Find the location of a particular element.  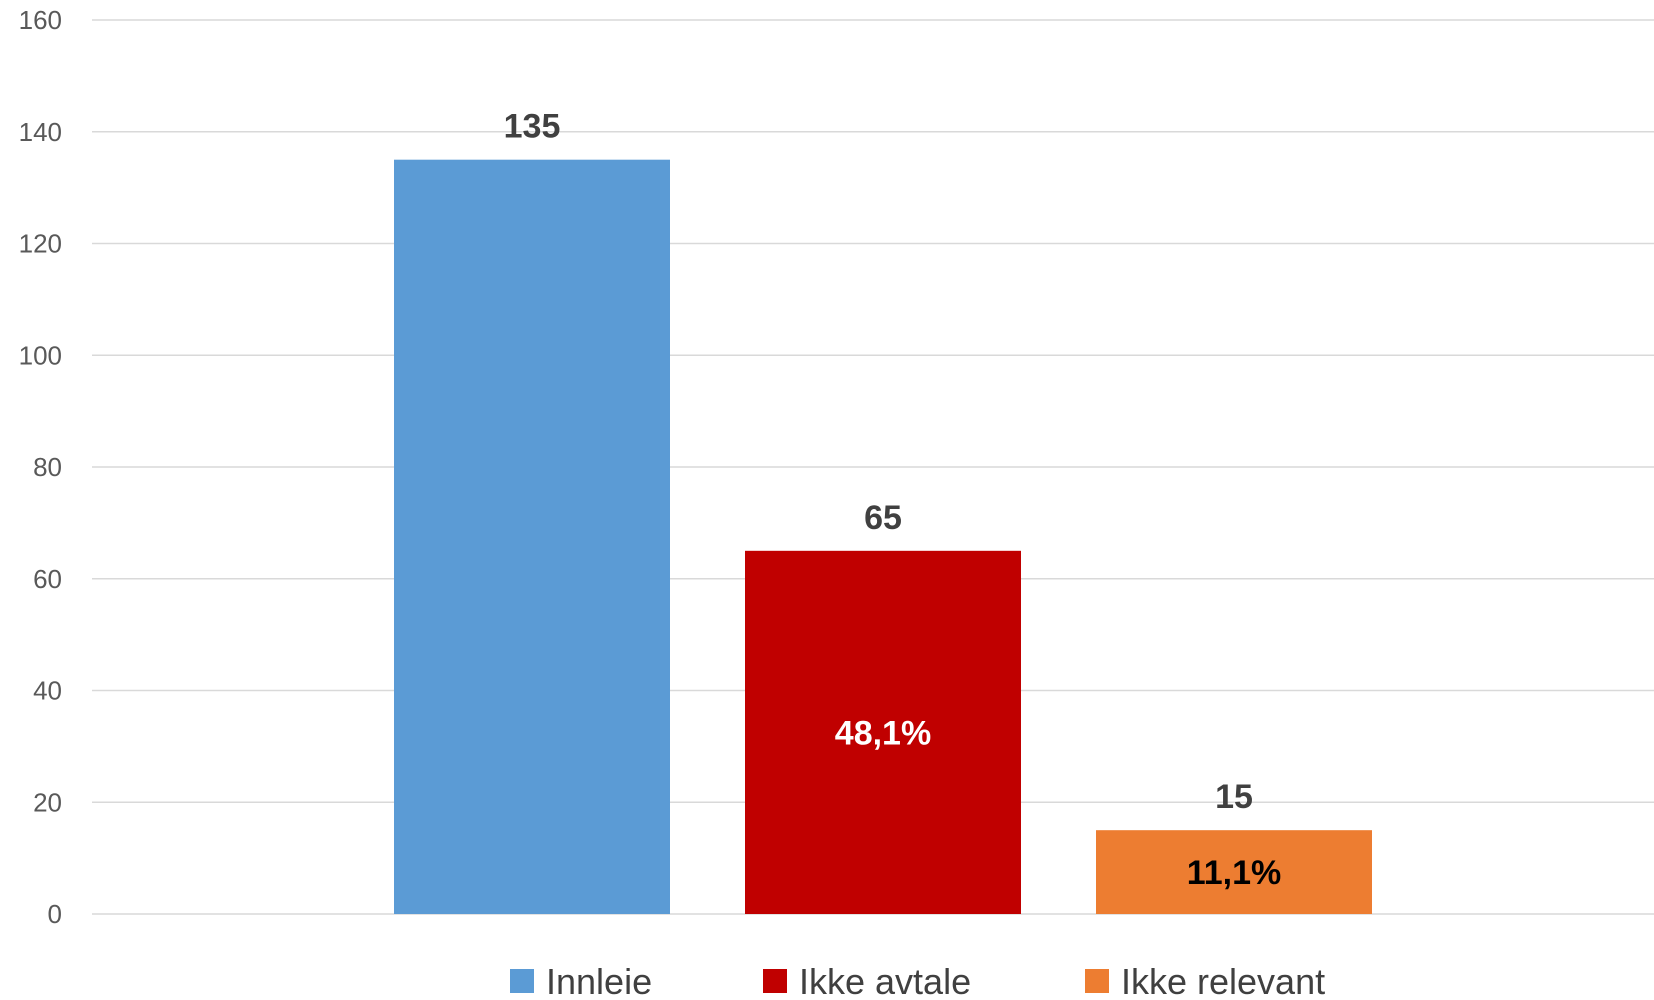

bar-value-label: 15 is located at coordinates (1234, 797).